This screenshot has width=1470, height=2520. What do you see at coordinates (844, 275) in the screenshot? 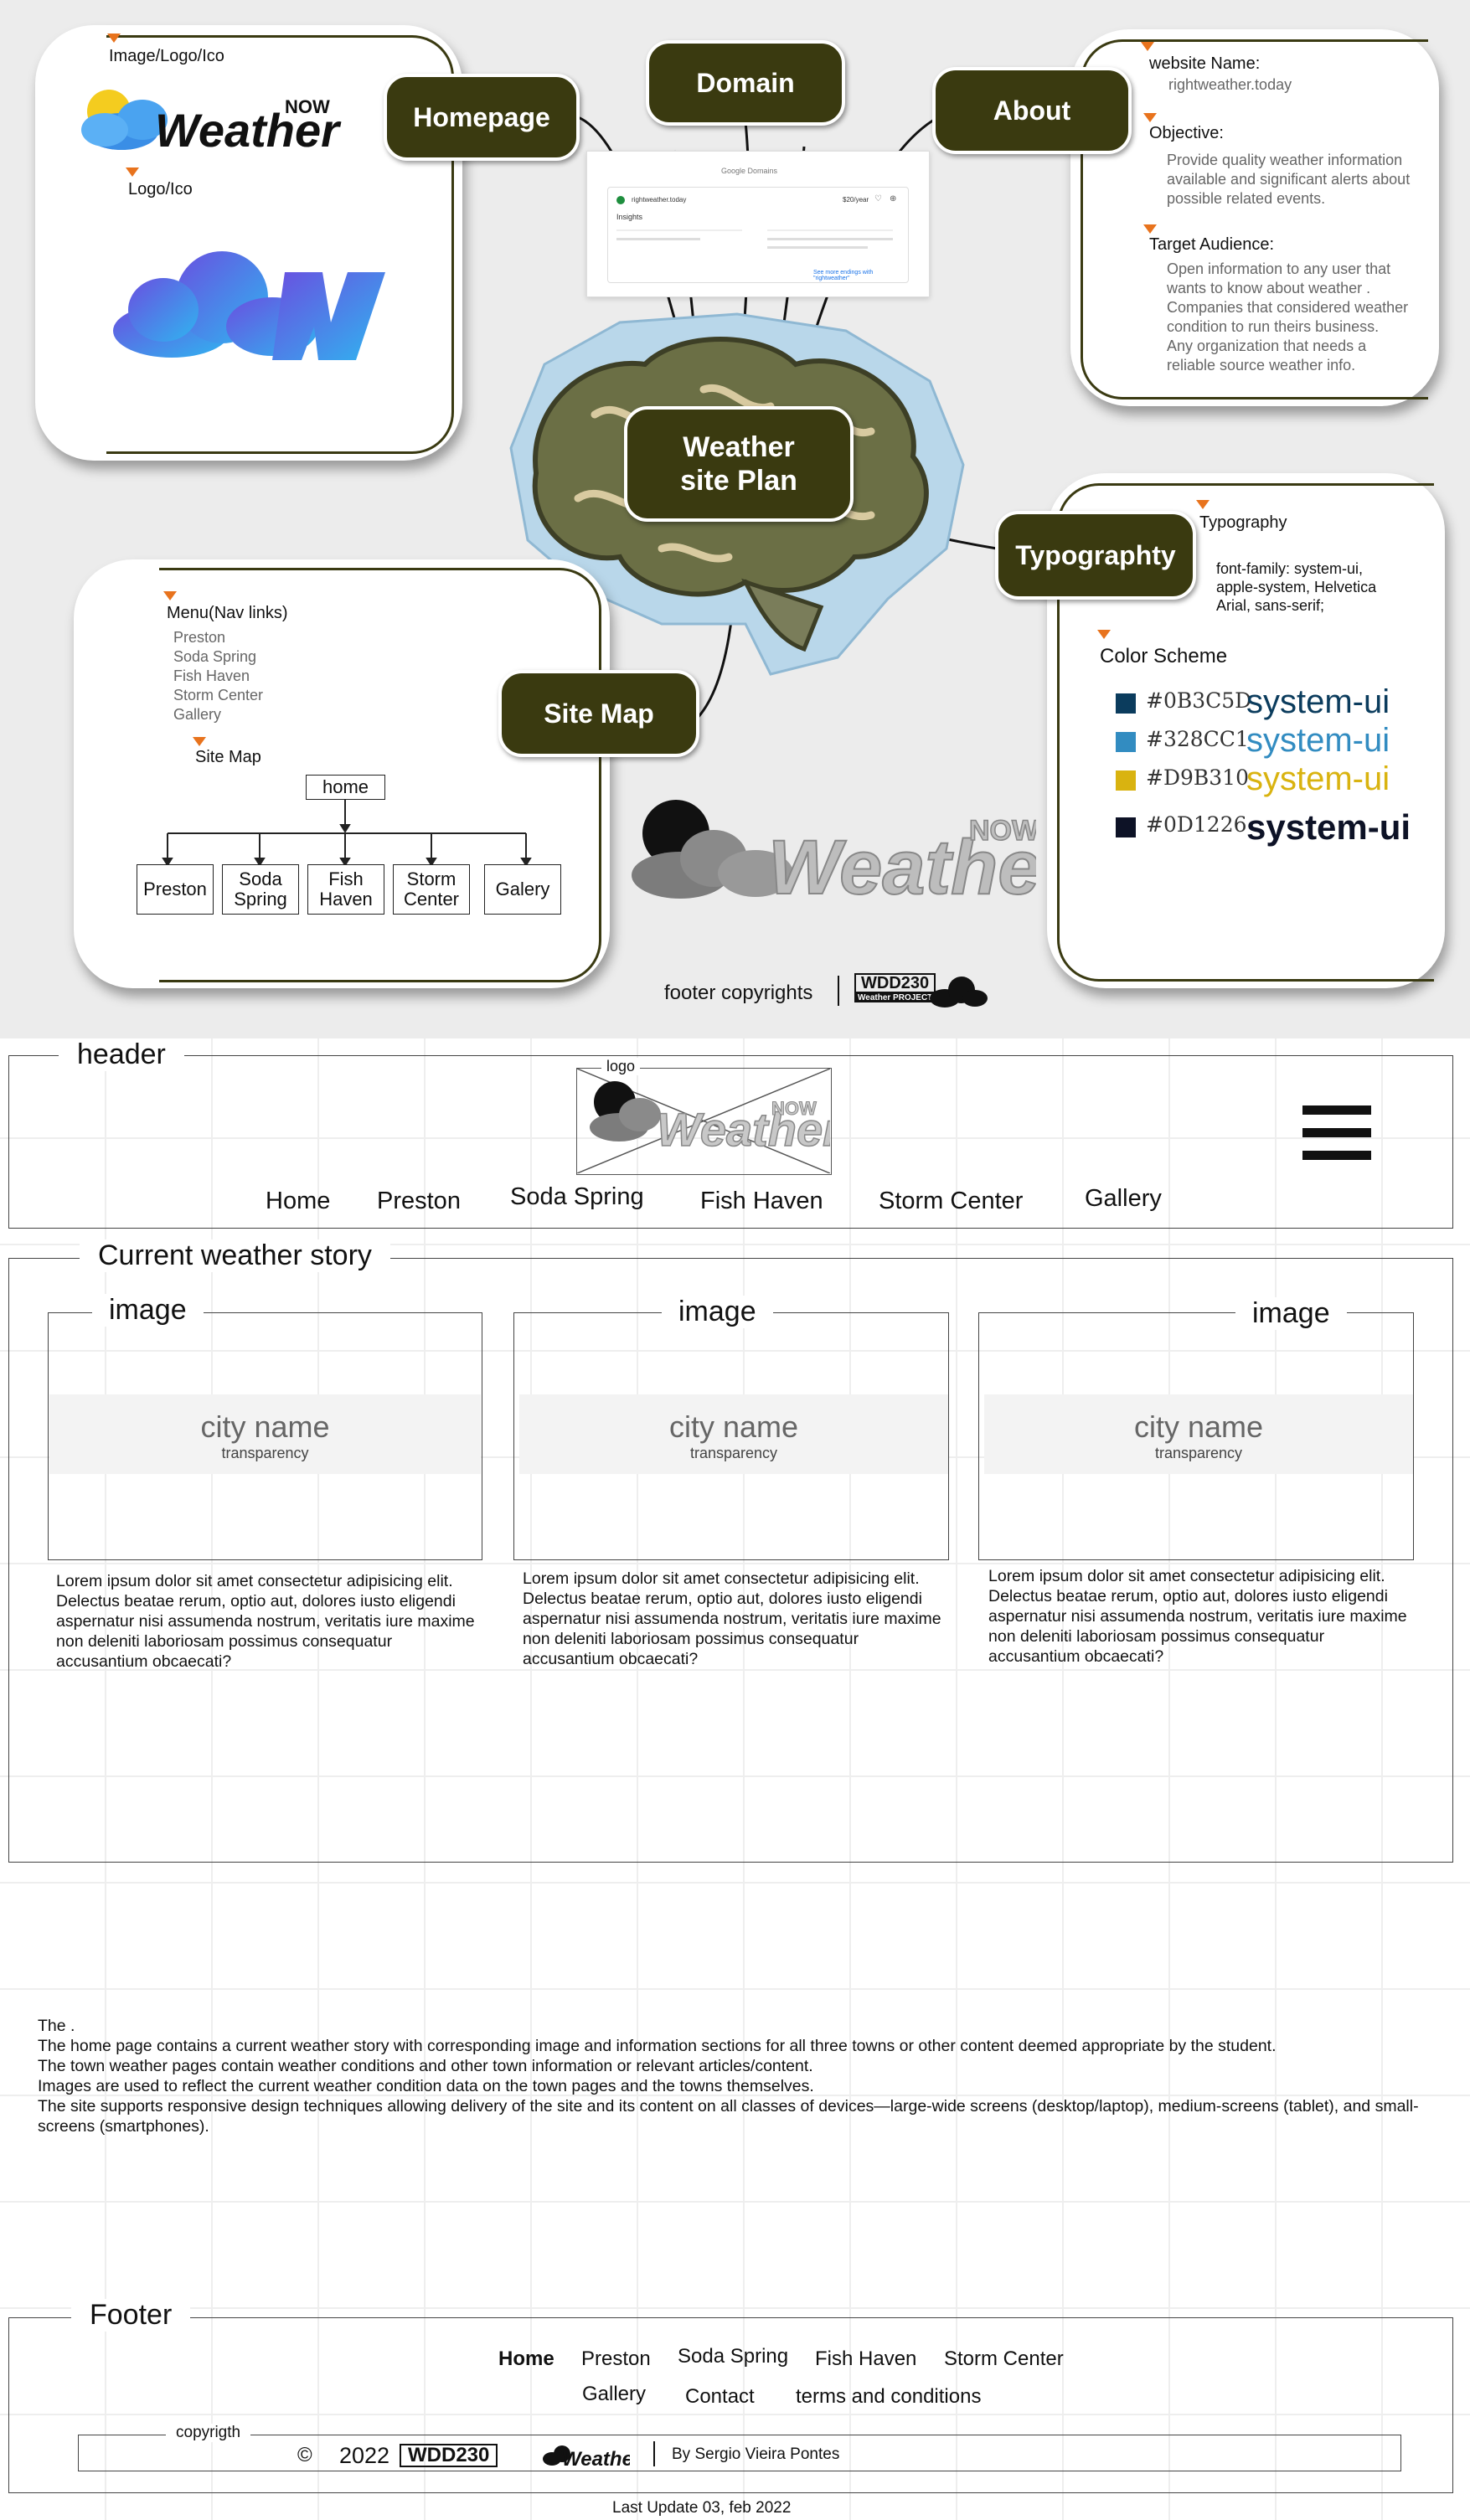
I see `see-more-link: See more endings with "rightweather"` at bounding box center [844, 275].